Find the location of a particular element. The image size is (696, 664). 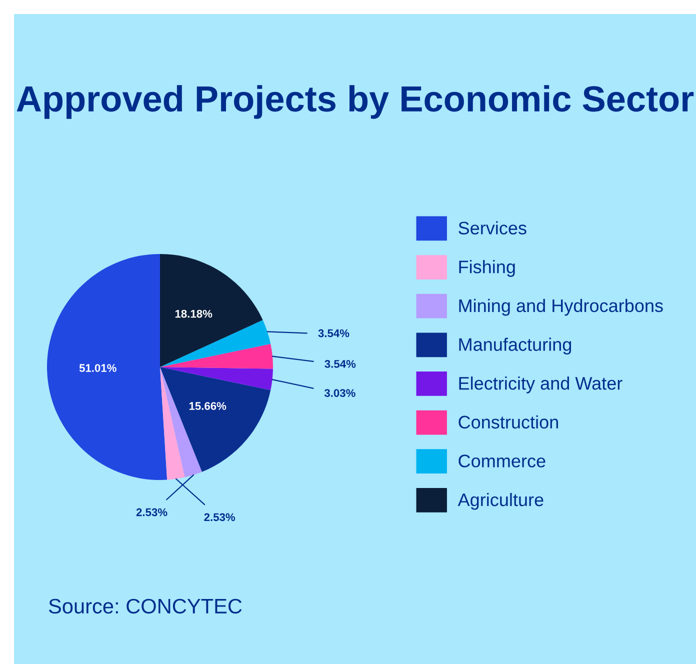

legend-label: Commerce is located at coordinates (502, 461).